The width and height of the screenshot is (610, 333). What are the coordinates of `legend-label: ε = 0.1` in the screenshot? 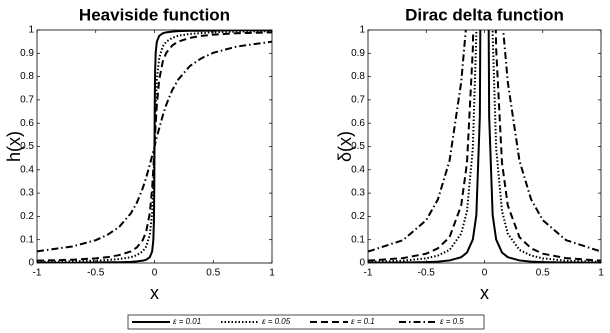 It's located at (363, 321).